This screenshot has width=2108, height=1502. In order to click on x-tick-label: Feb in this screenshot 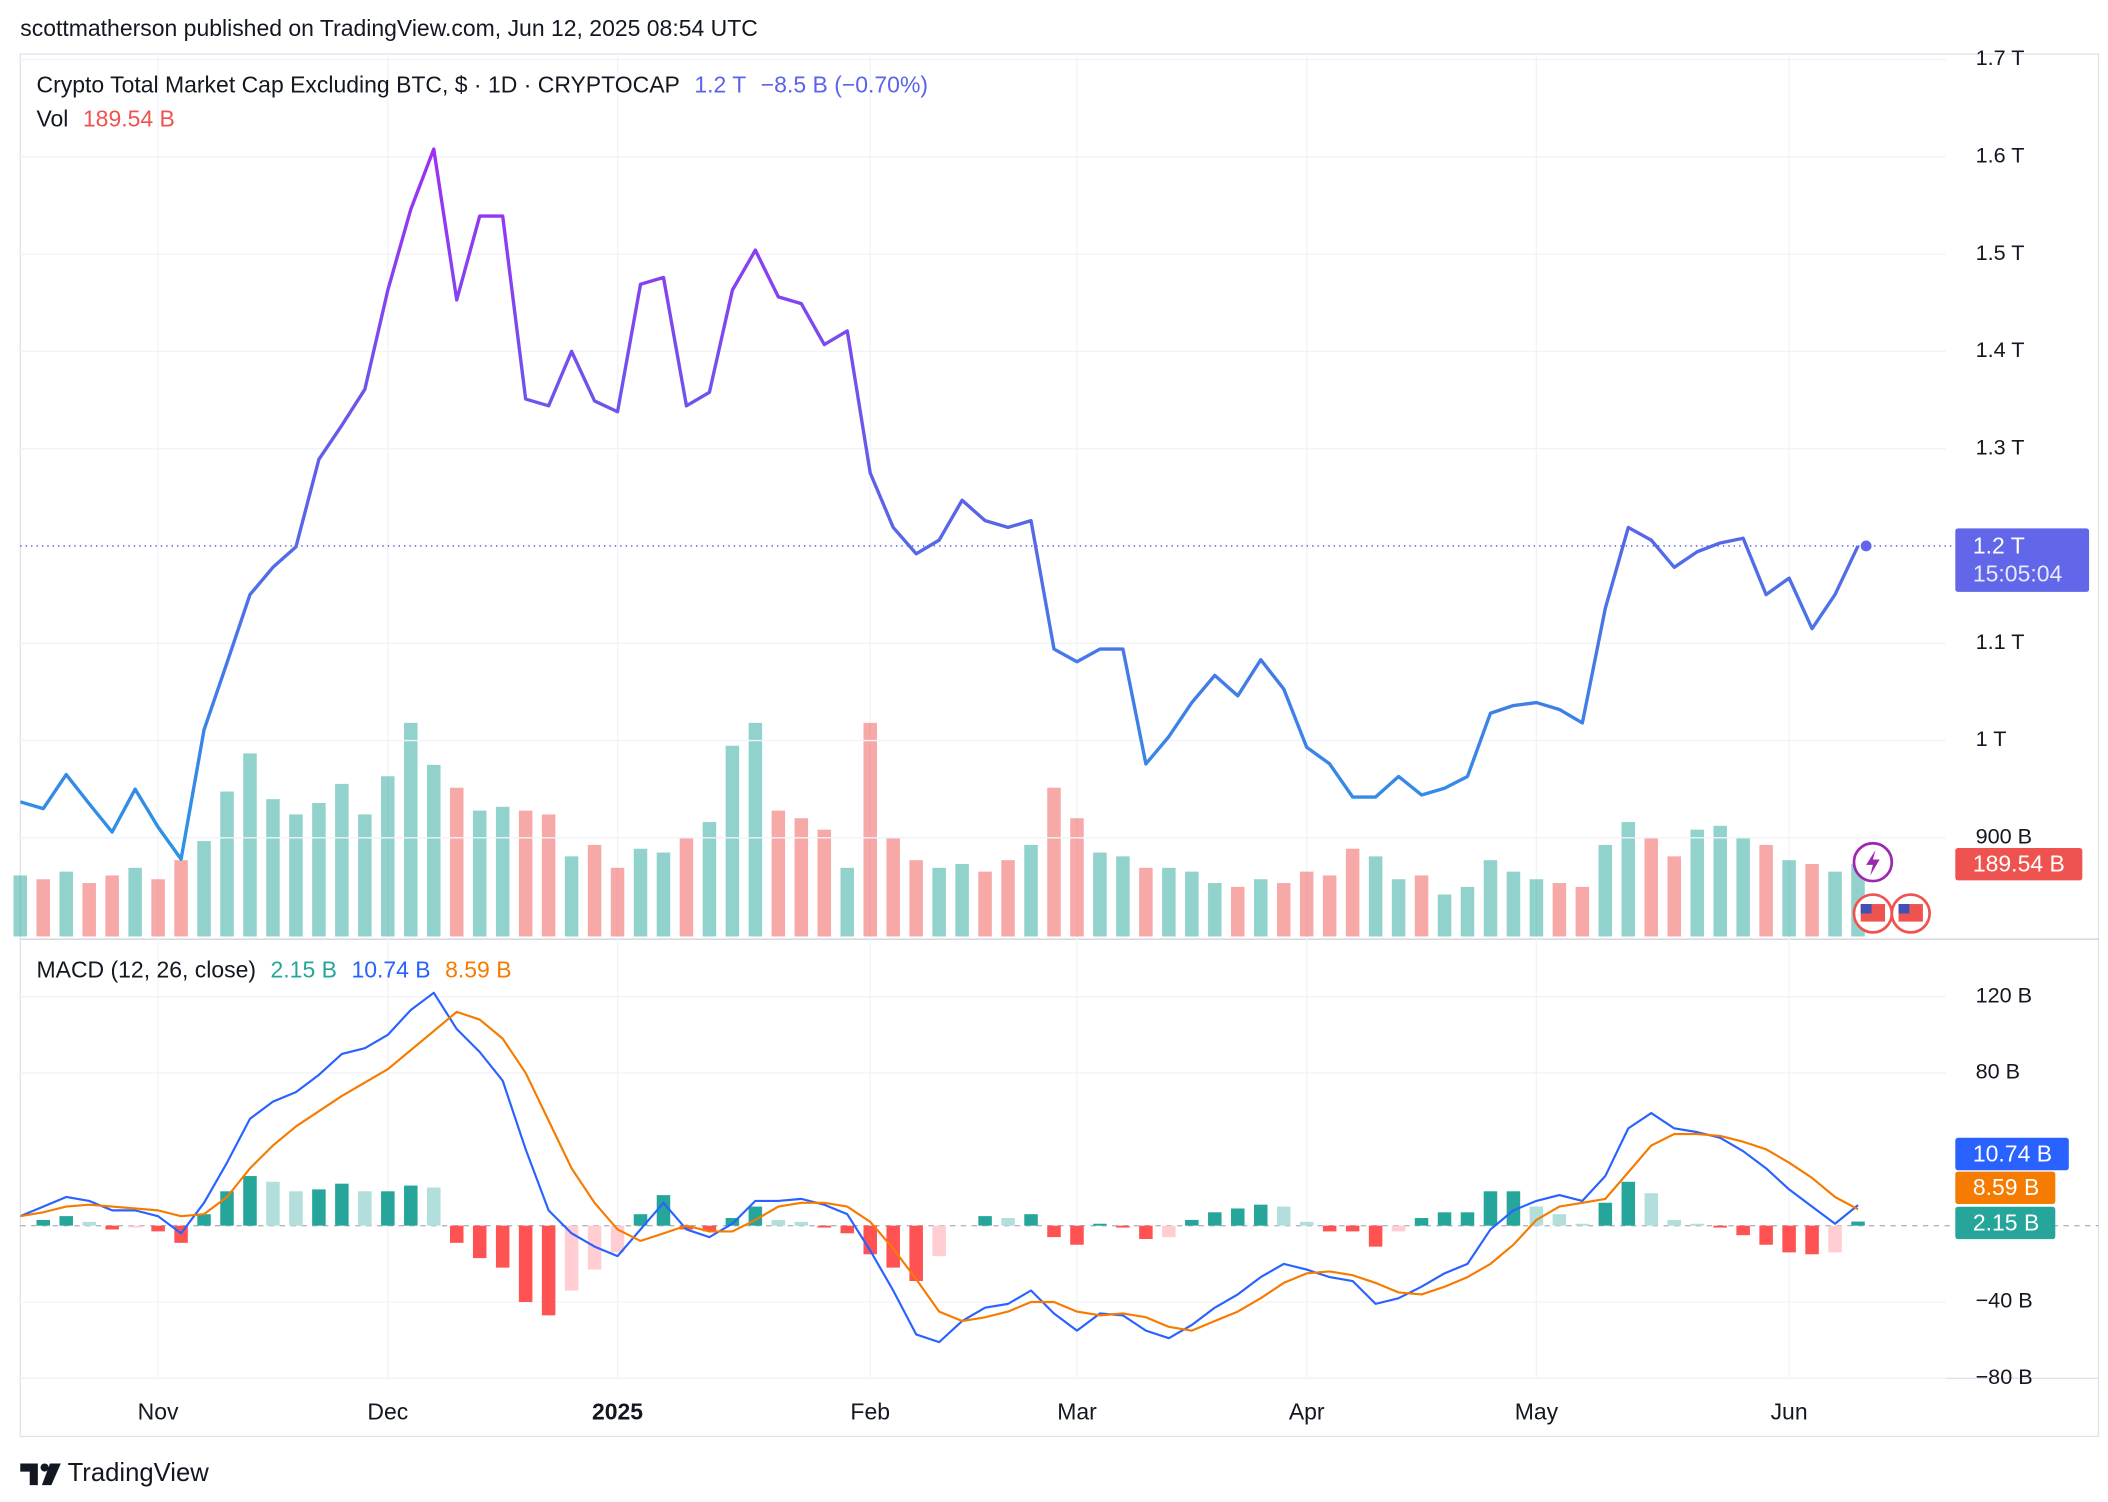, I will do `click(870, 1412)`.